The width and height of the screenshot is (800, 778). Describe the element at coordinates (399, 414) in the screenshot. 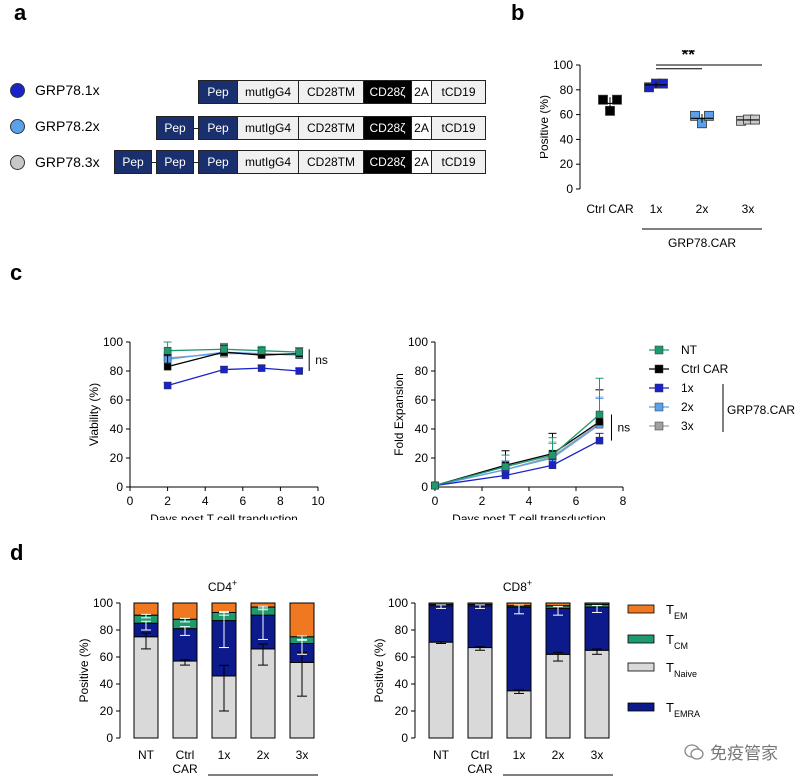

I see `y-axis-label: Fold Expansion` at that location.